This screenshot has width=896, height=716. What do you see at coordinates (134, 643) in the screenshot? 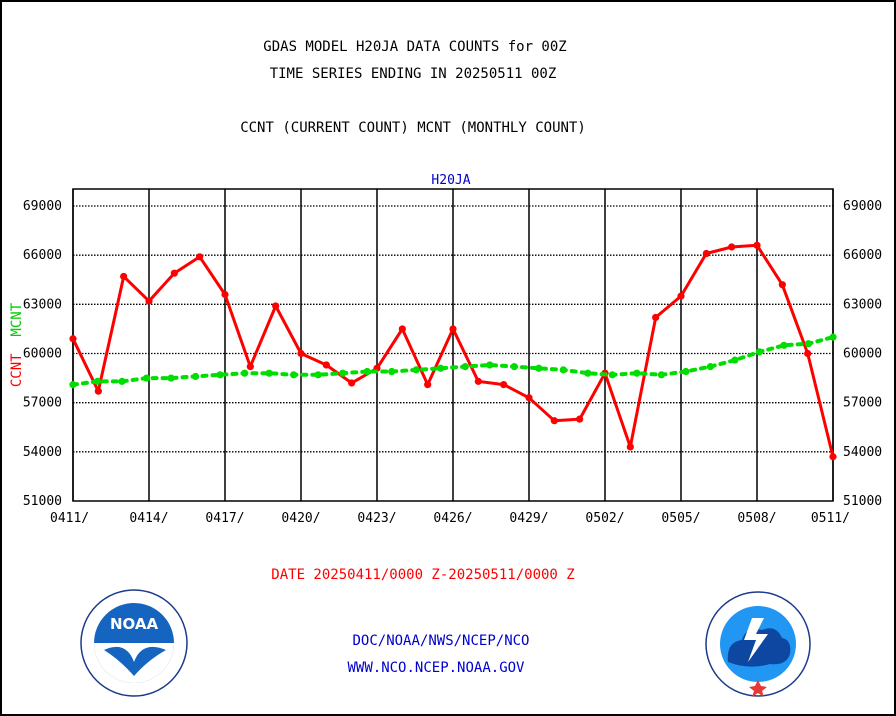
I see `noaa-logo: NOAA` at bounding box center [134, 643].